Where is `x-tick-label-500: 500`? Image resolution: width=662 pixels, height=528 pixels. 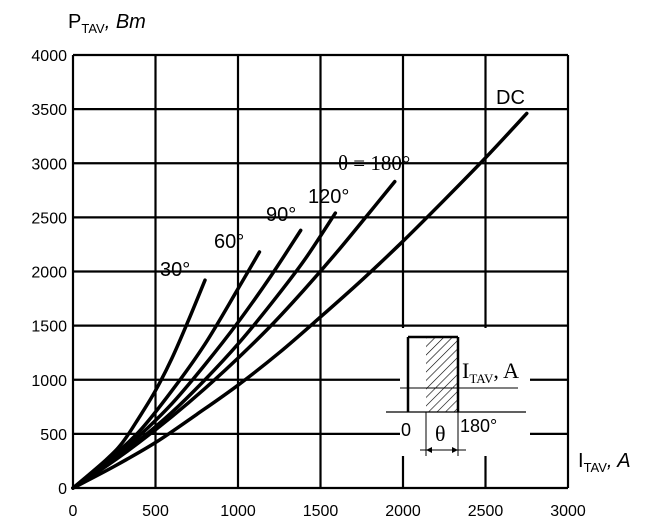 x-tick-label-500: 500 is located at coordinates (155, 511).